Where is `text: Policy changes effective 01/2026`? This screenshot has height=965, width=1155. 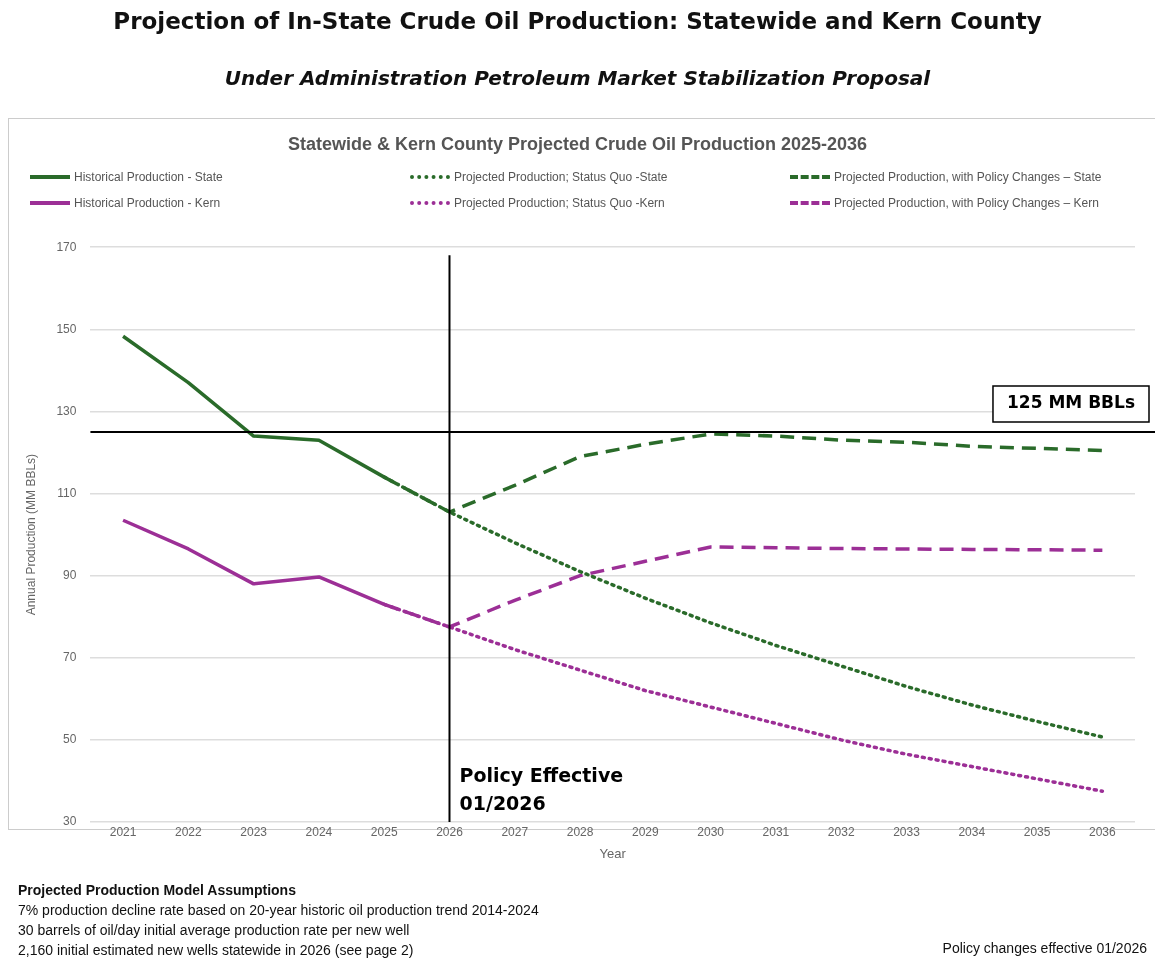
text: Policy changes effective 01/2026 is located at coordinates (1044, 948).